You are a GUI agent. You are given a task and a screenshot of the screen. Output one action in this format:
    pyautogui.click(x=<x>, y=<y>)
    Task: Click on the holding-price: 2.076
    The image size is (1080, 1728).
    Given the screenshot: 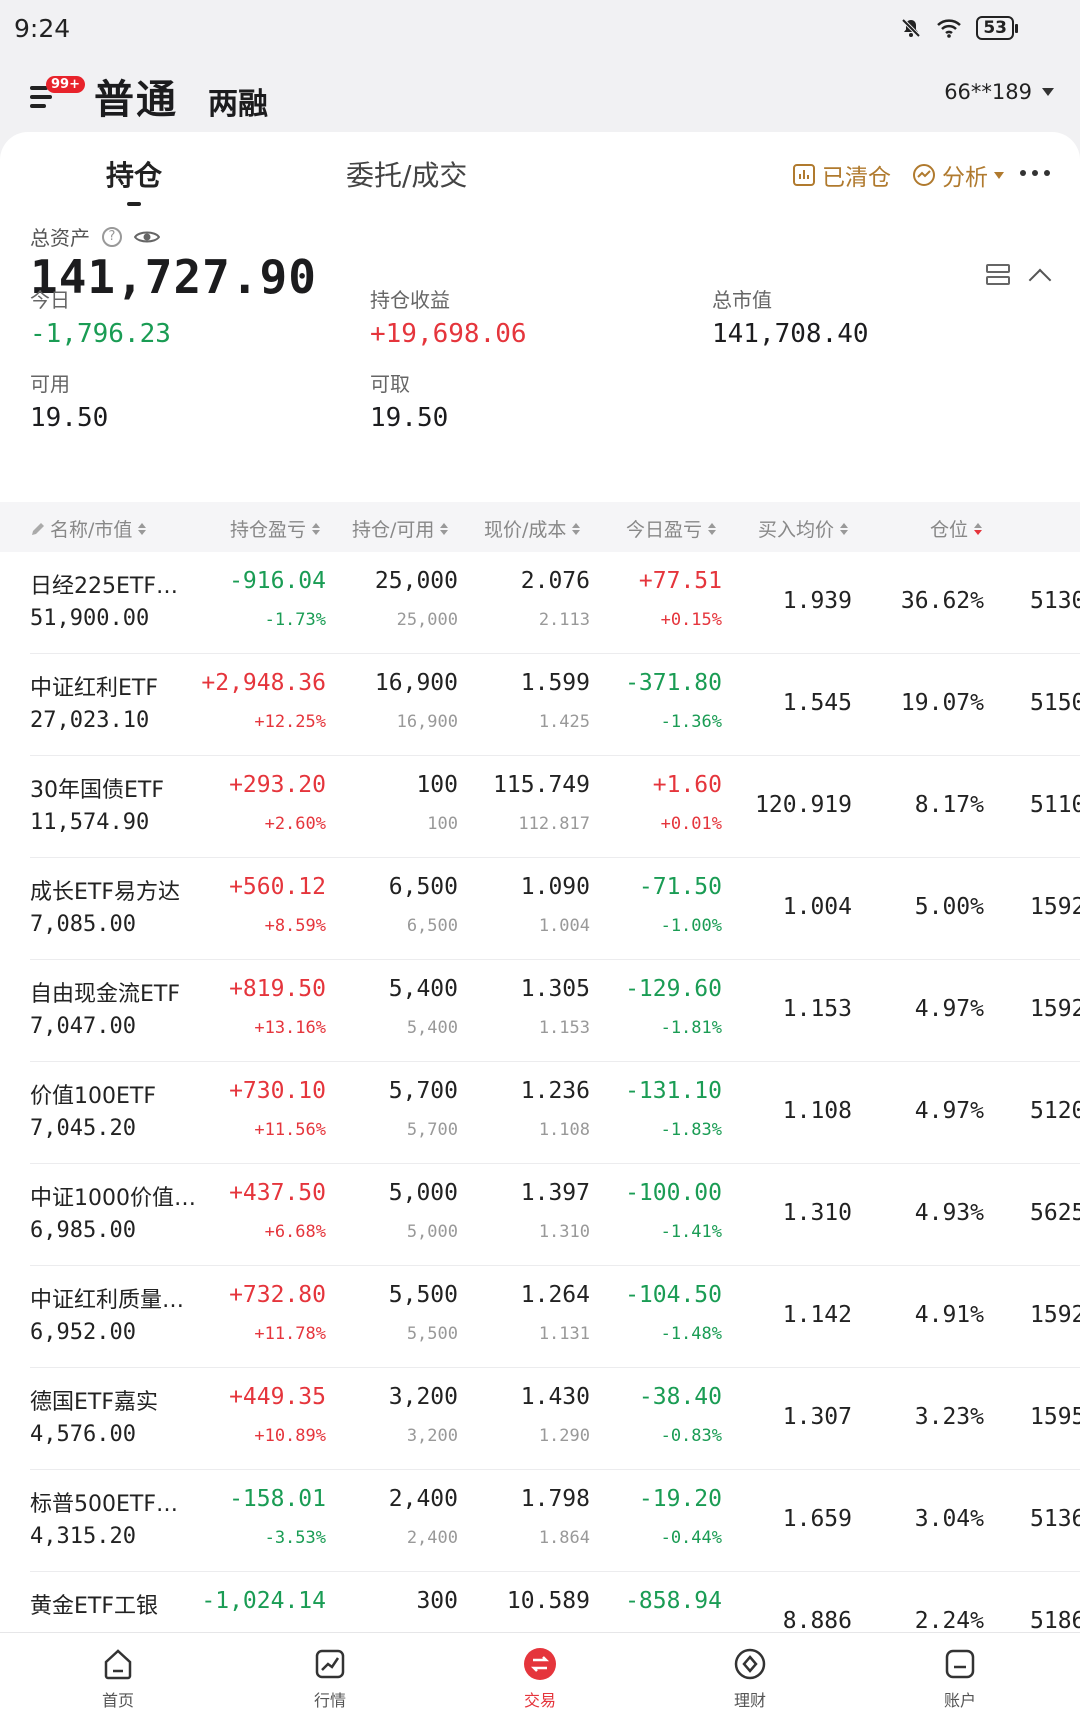 What is the action you would take?
    pyautogui.click(x=555, y=581)
    